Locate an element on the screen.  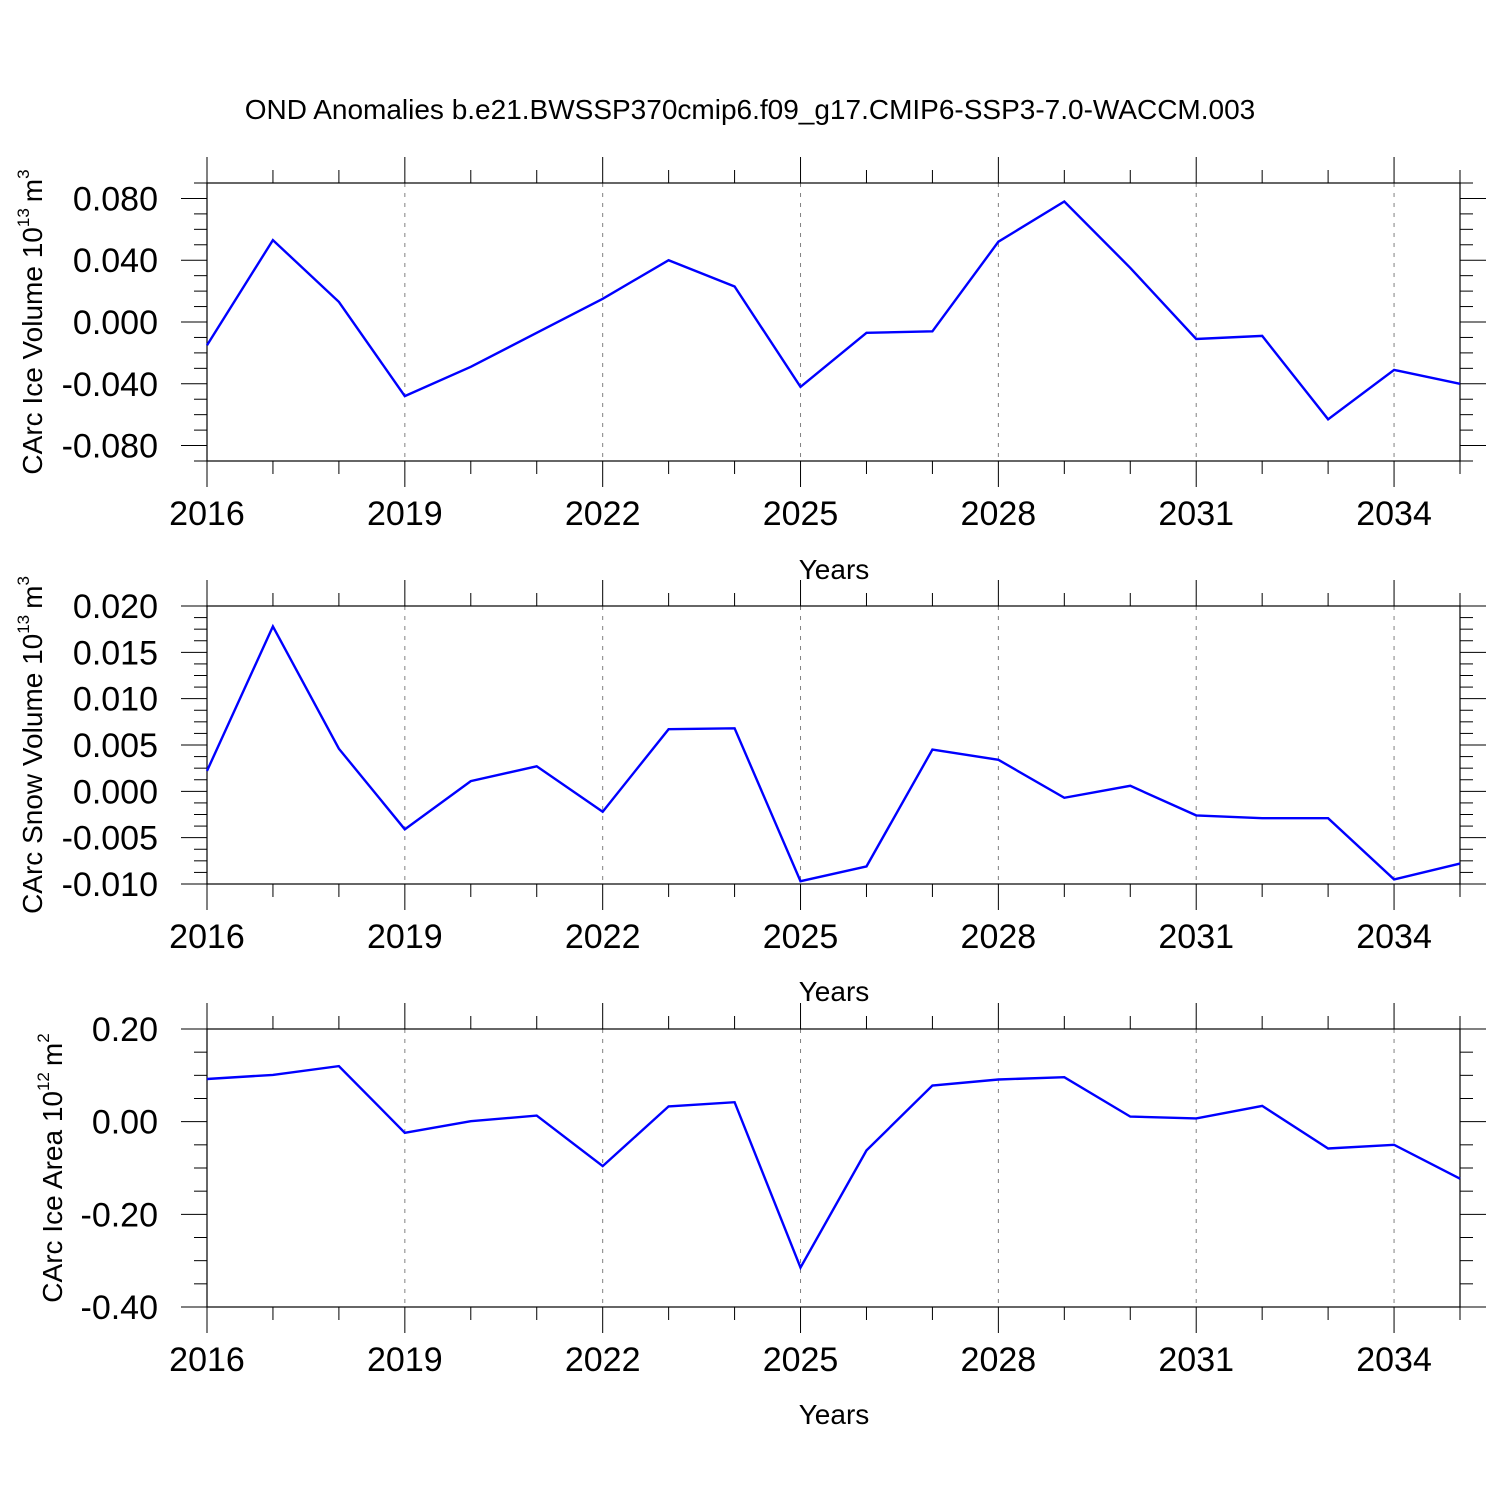
y-tick-label: 0.005 is located at coordinates (115, 746).